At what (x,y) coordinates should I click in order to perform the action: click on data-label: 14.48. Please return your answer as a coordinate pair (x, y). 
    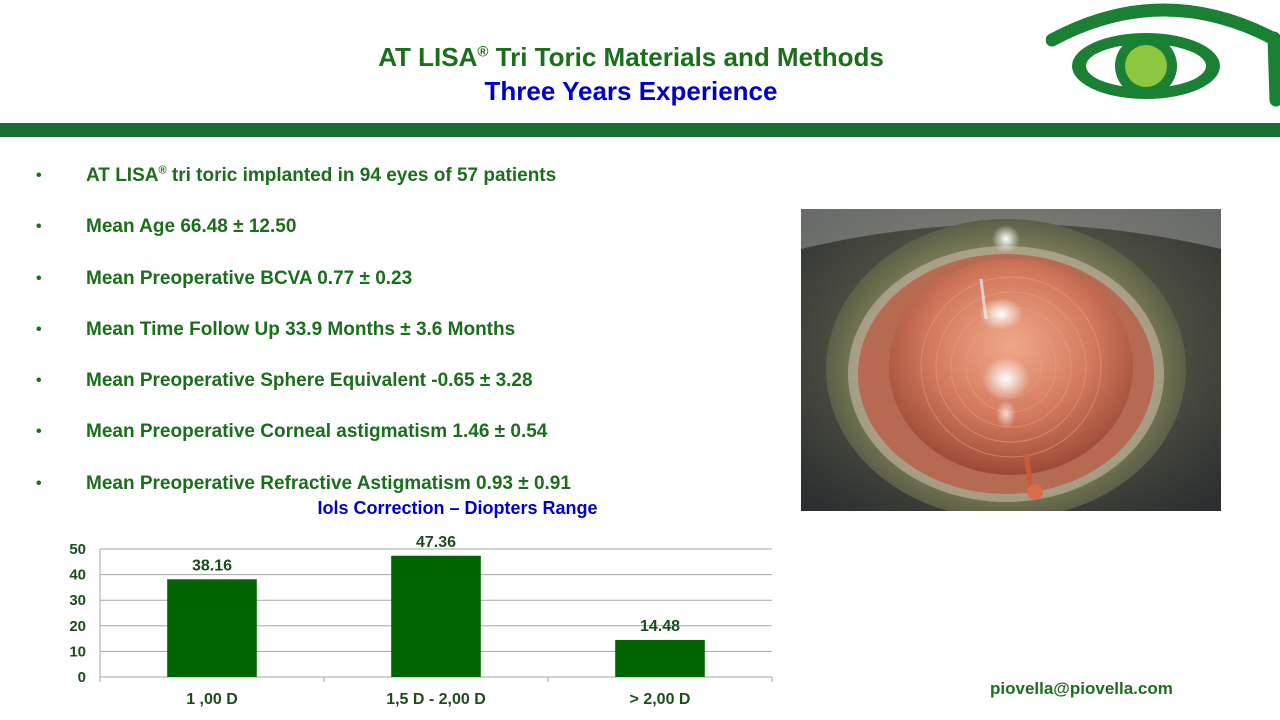
    Looking at the image, I should click on (660, 626).